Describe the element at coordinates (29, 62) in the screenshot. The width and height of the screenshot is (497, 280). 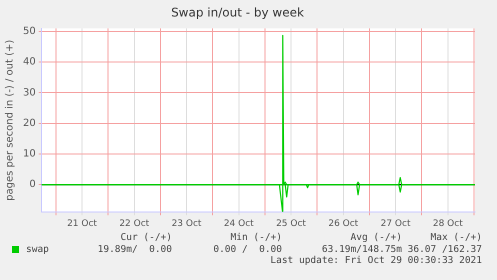
I see `y-tick-label: 40` at that location.